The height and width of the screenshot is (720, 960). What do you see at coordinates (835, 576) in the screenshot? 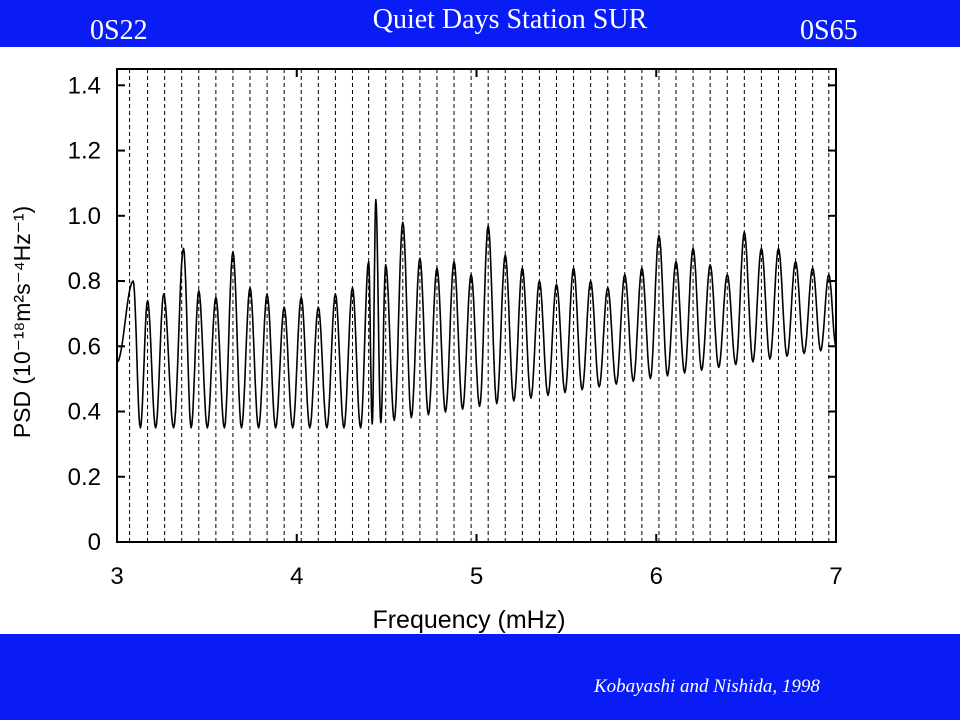
I see `x-tick-label: 7` at bounding box center [835, 576].